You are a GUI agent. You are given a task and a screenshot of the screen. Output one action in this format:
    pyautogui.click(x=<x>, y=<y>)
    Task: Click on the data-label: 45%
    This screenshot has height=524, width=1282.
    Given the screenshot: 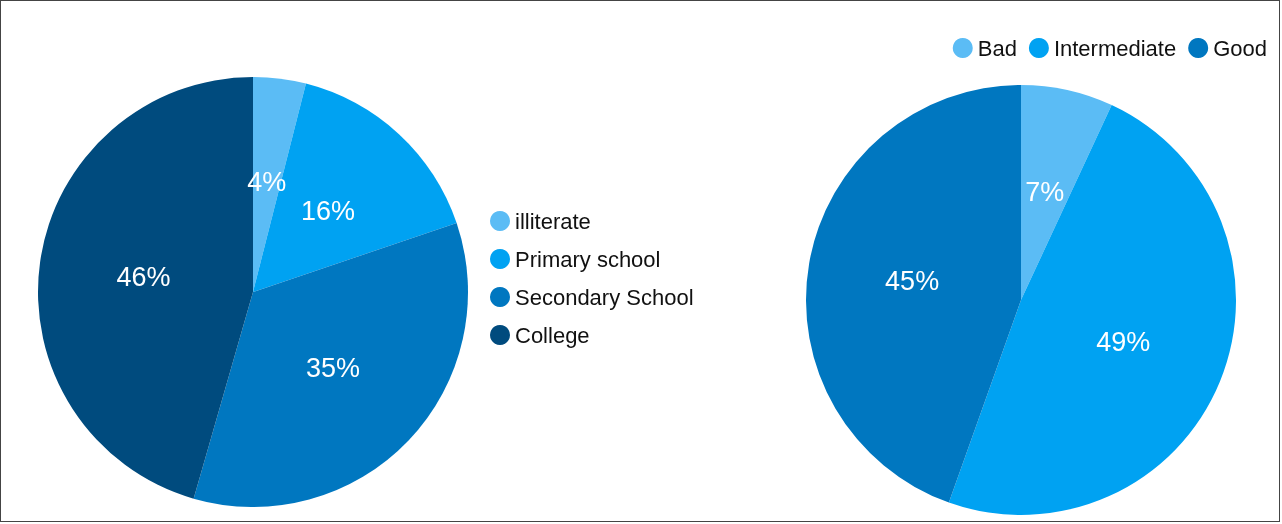 What is the action you would take?
    pyautogui.click(x=912, y=281)
    